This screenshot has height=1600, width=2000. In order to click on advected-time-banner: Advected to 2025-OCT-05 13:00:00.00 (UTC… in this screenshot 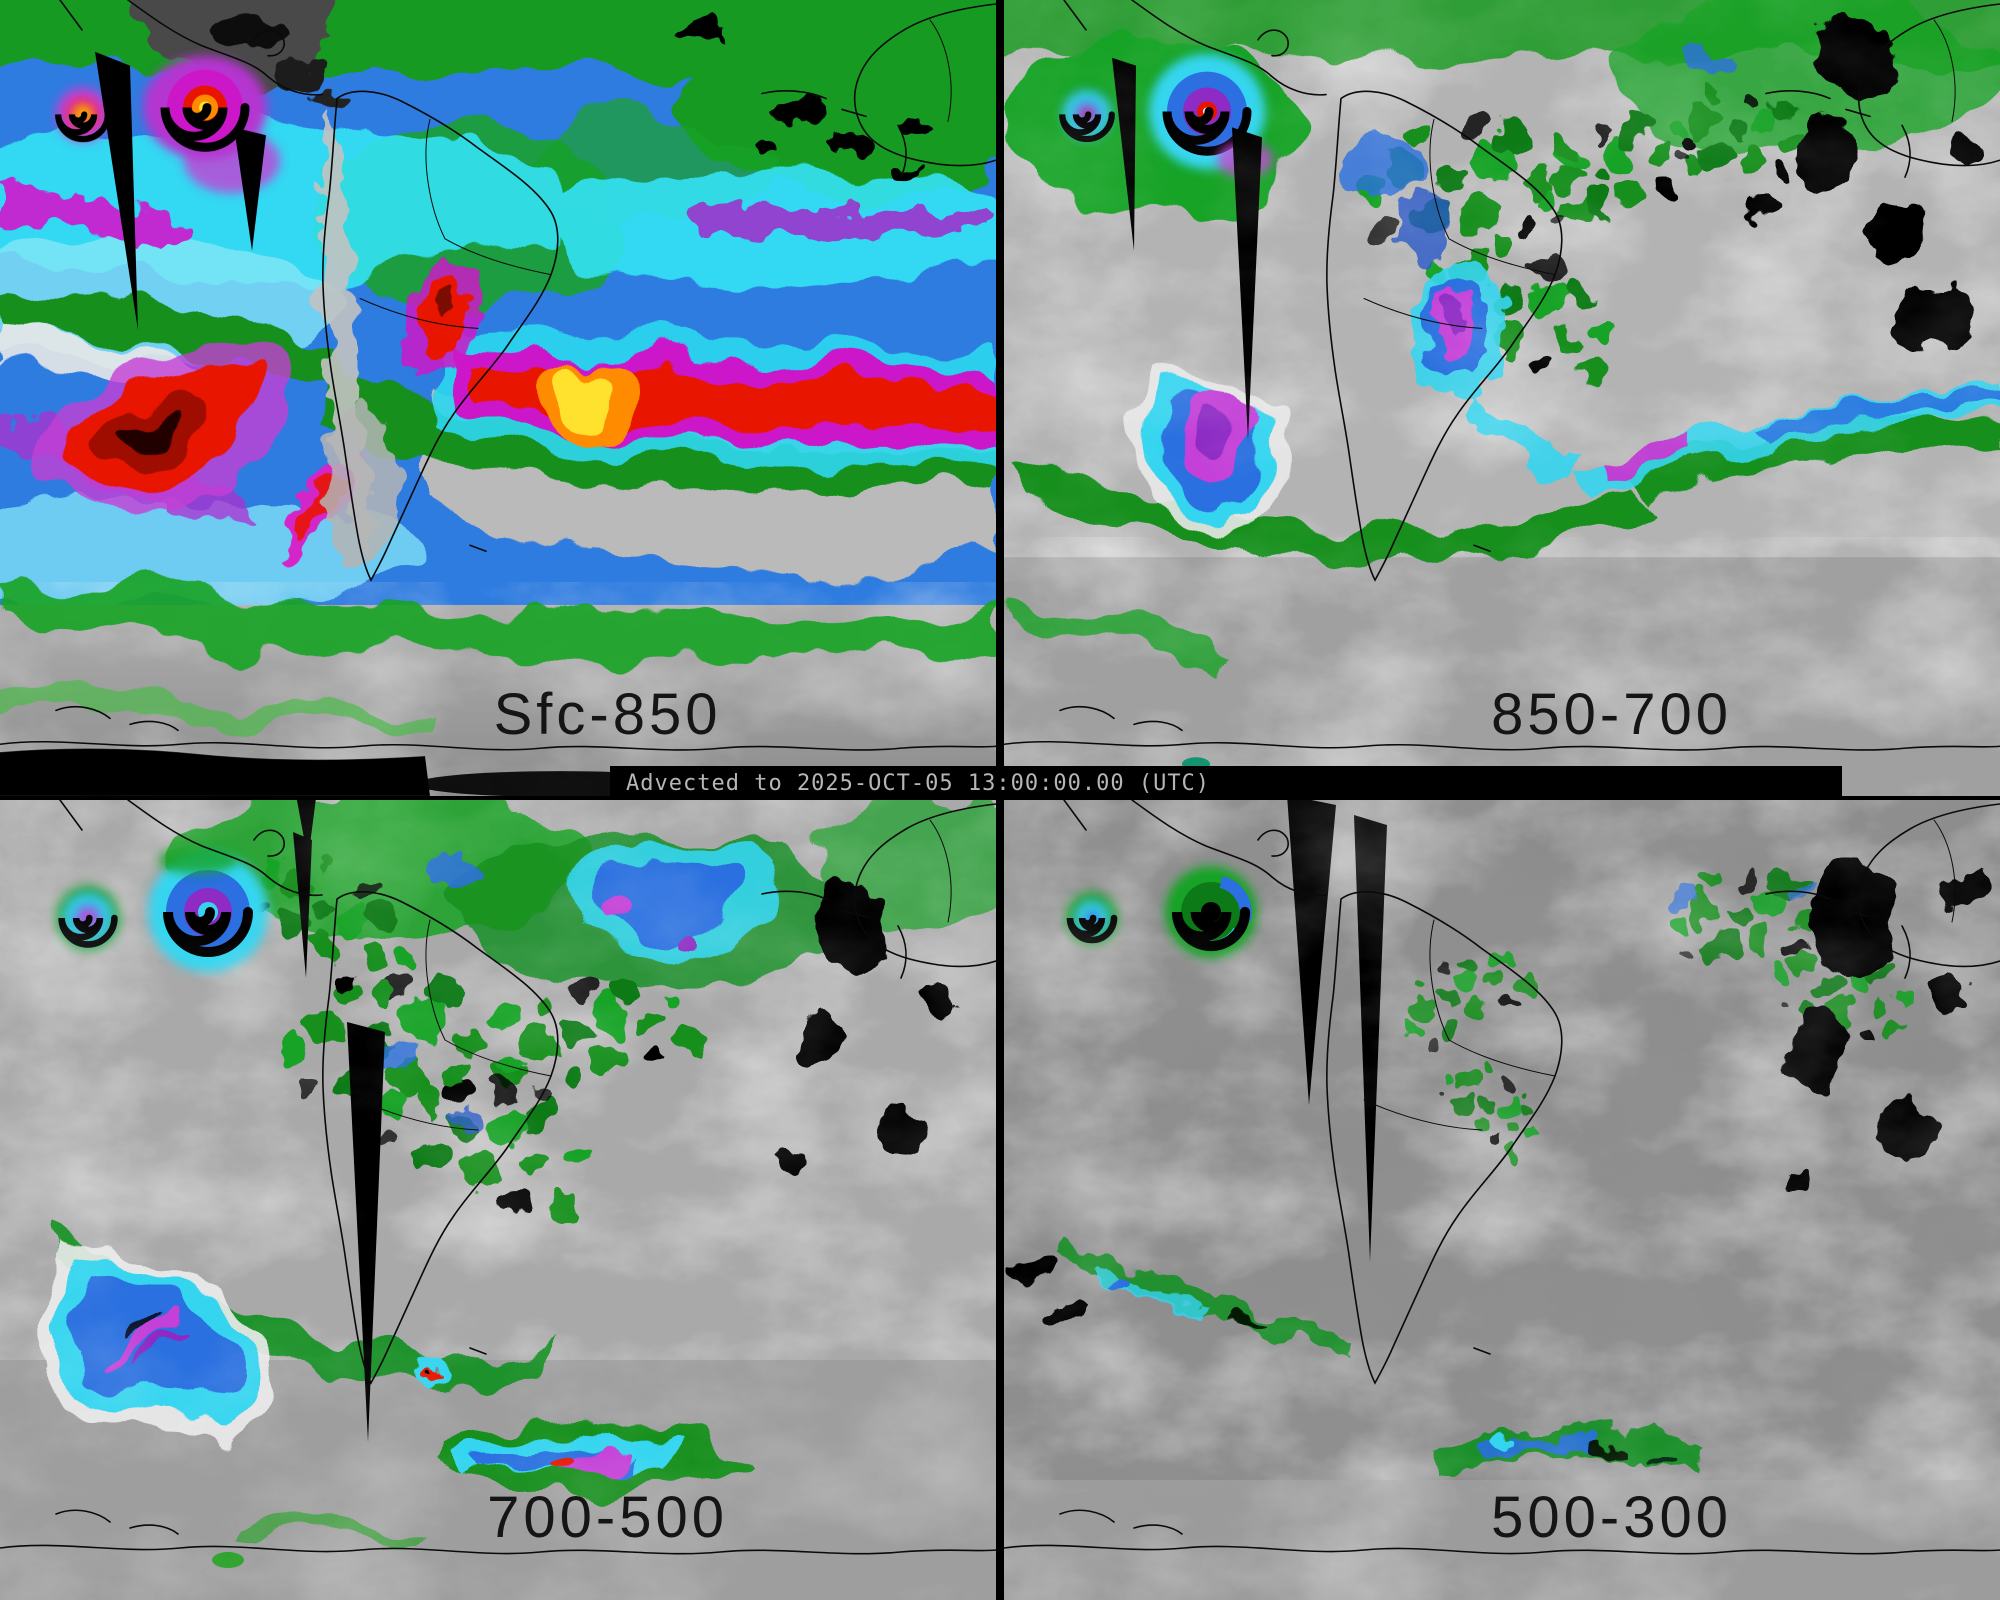, I will do `click(1226, 783)`.